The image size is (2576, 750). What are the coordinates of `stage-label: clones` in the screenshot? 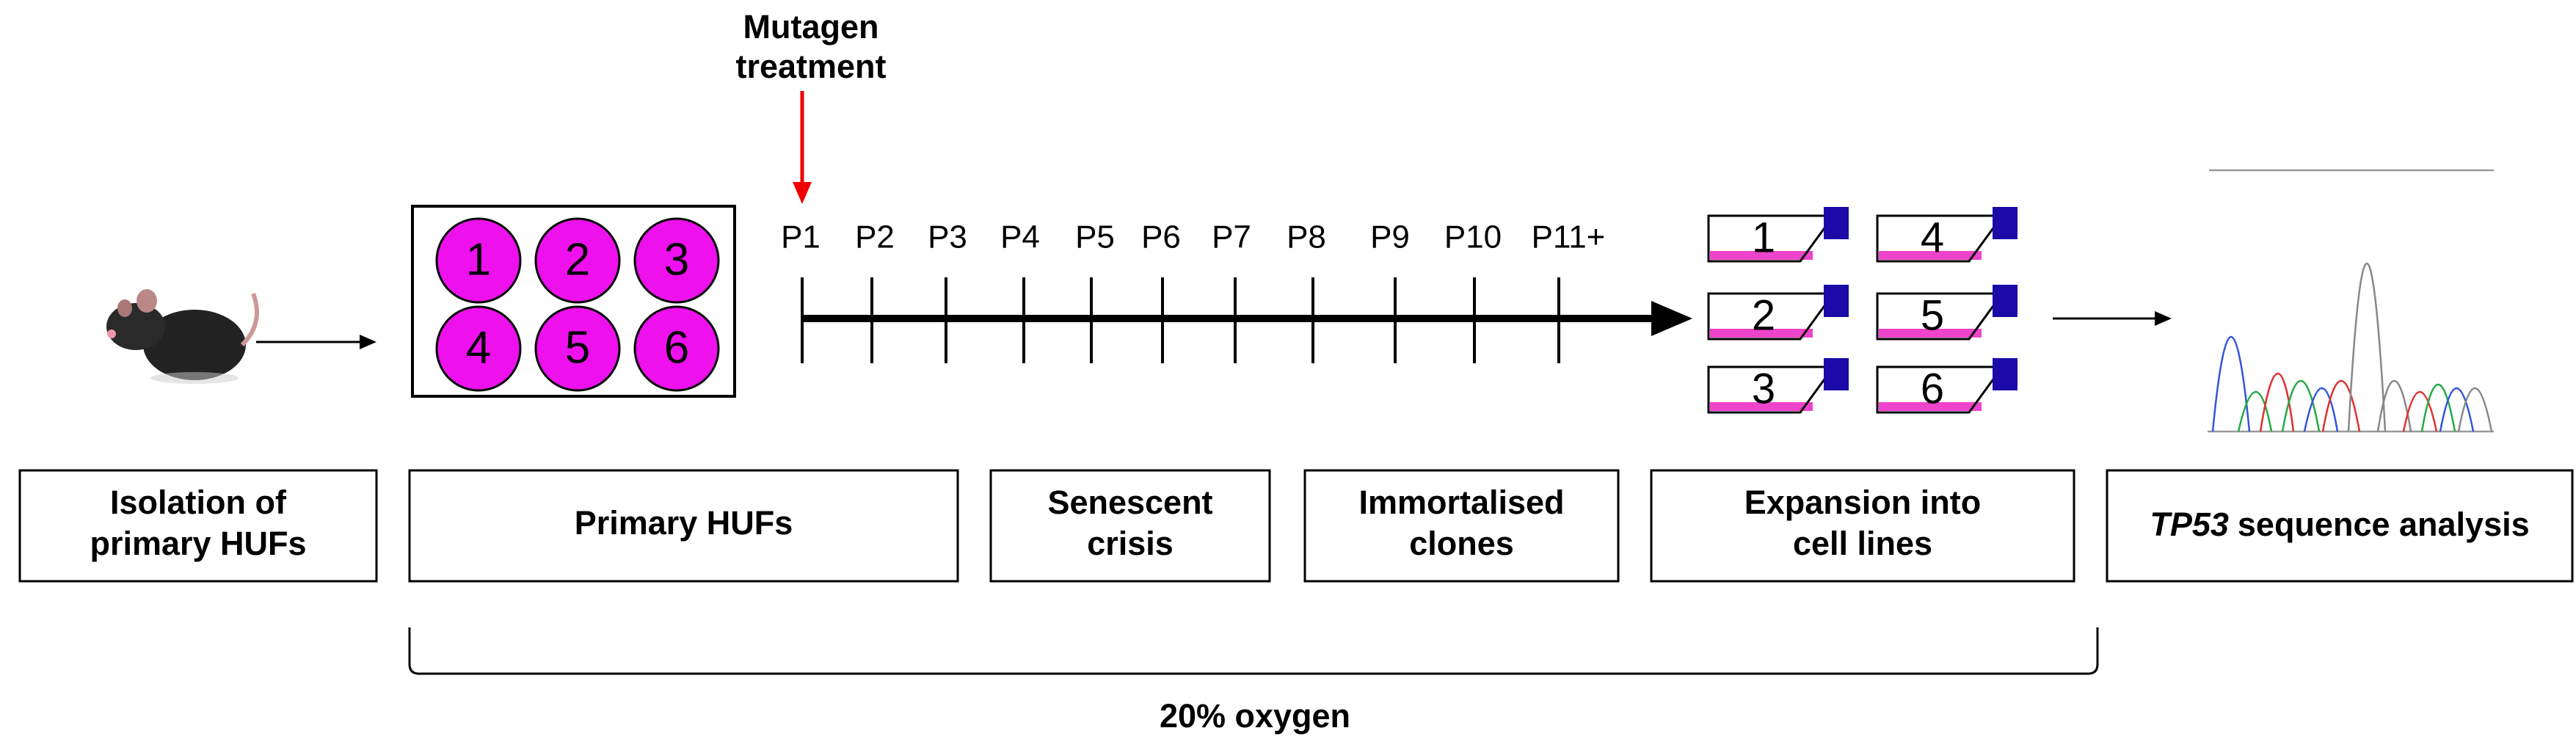 It's located at (1461, 543).